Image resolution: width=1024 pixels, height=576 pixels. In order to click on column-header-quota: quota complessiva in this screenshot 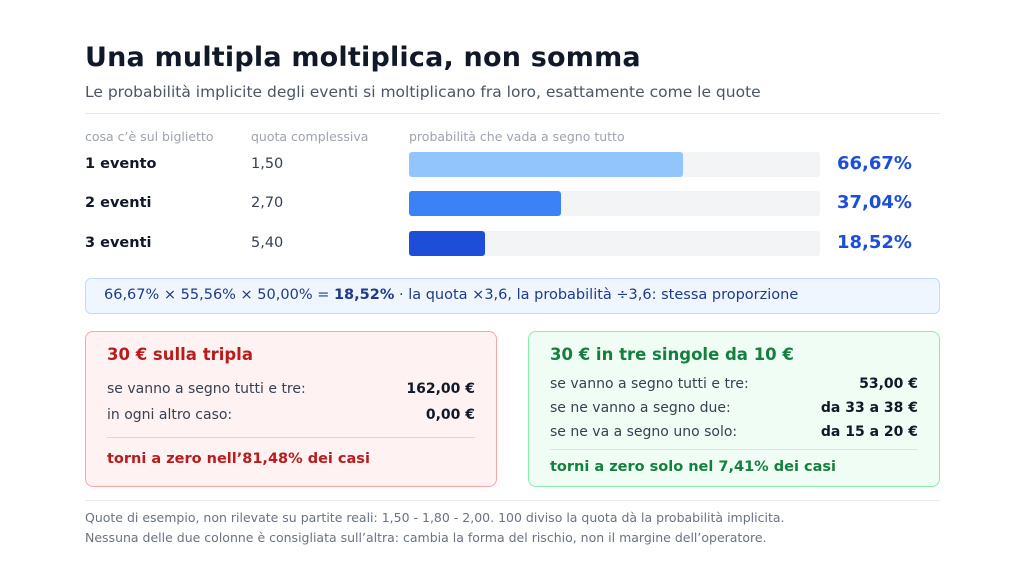, I will do `click(310, 136)`.